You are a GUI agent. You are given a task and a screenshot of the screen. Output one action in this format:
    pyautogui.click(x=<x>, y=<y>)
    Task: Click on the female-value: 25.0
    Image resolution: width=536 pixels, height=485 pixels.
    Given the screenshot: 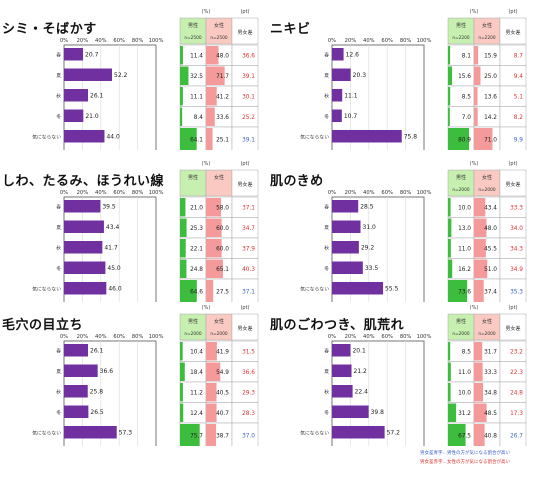 What is the action you would take?
    pyautogui.click(x=490, y=77)
    